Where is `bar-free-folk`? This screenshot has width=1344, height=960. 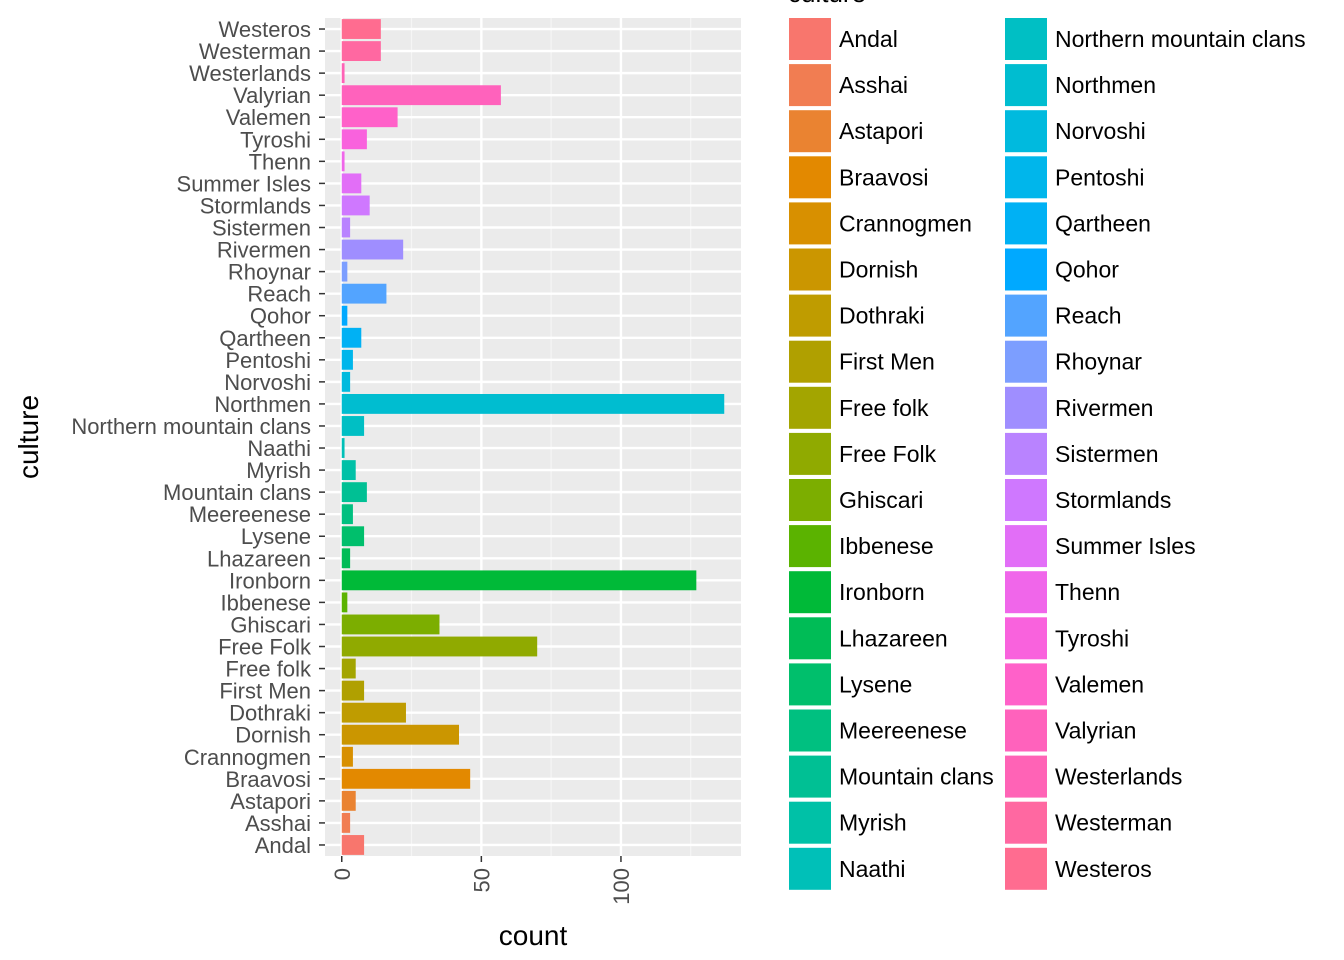 bar-free-folk is located at coordinates (348, 668).